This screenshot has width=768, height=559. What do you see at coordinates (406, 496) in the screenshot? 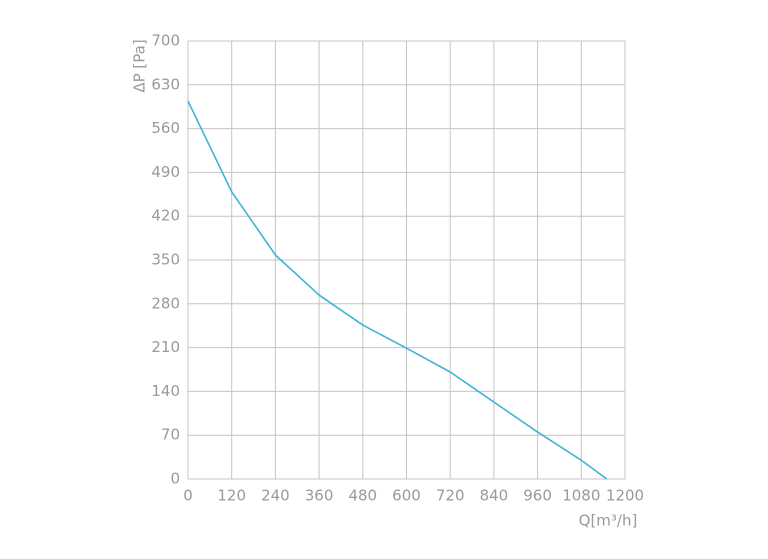
I see `x-tick-label: 600` at bounding box center [406, 496].